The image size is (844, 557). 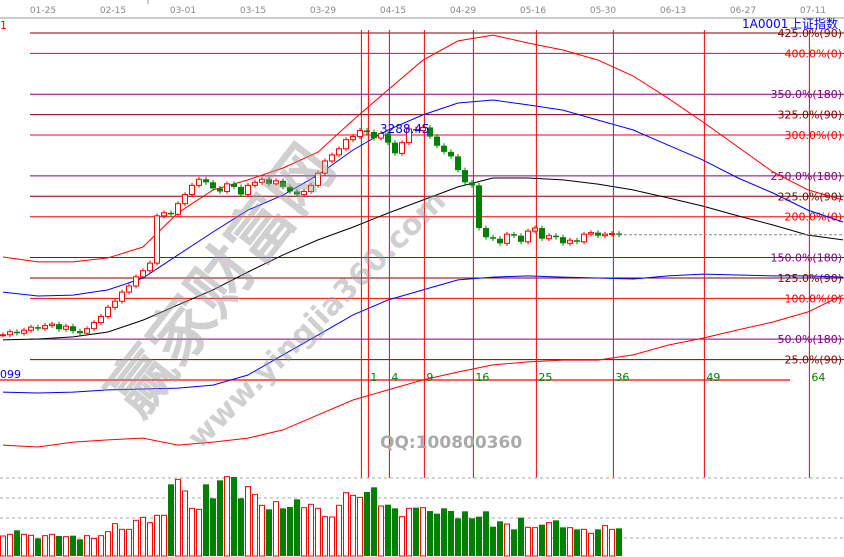 What do you see at coordinates (806, 258) in the screenshot?
I see `level-label: 150.0%(180)` at bounding box center [806, 258].